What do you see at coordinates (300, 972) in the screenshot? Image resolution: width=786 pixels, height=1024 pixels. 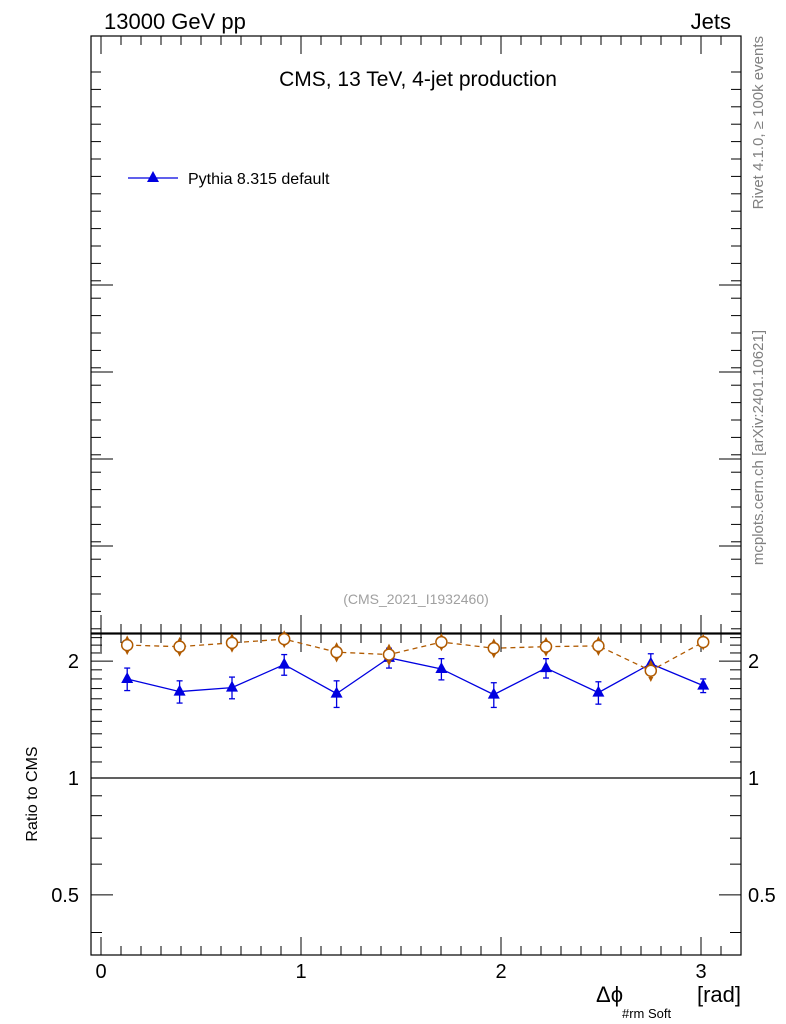 I see `x-tick-label: 1` at bounding box center [300, 972].